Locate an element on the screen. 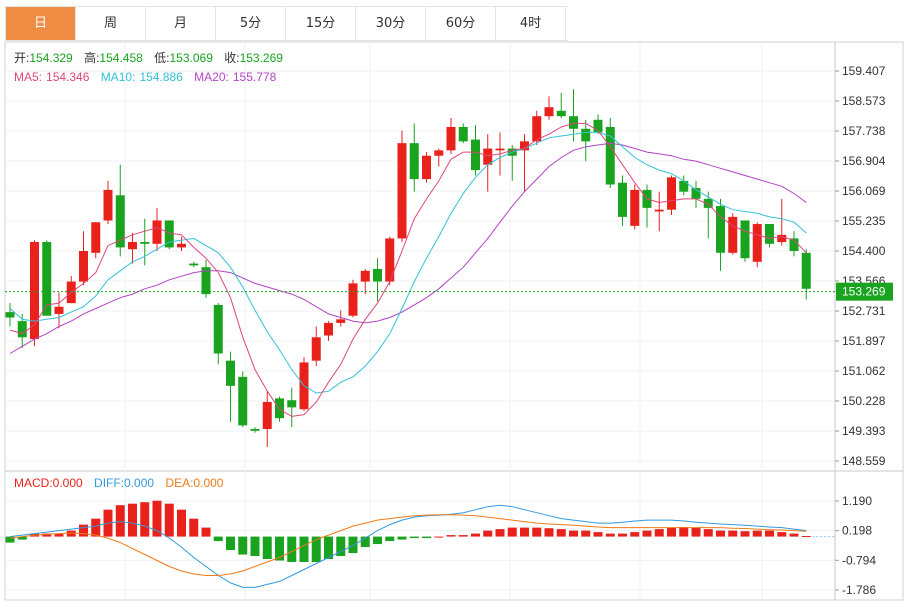 This screenshot has width=908, height=602. current-price-text: 153.269 is located at coordinates (864, 292).